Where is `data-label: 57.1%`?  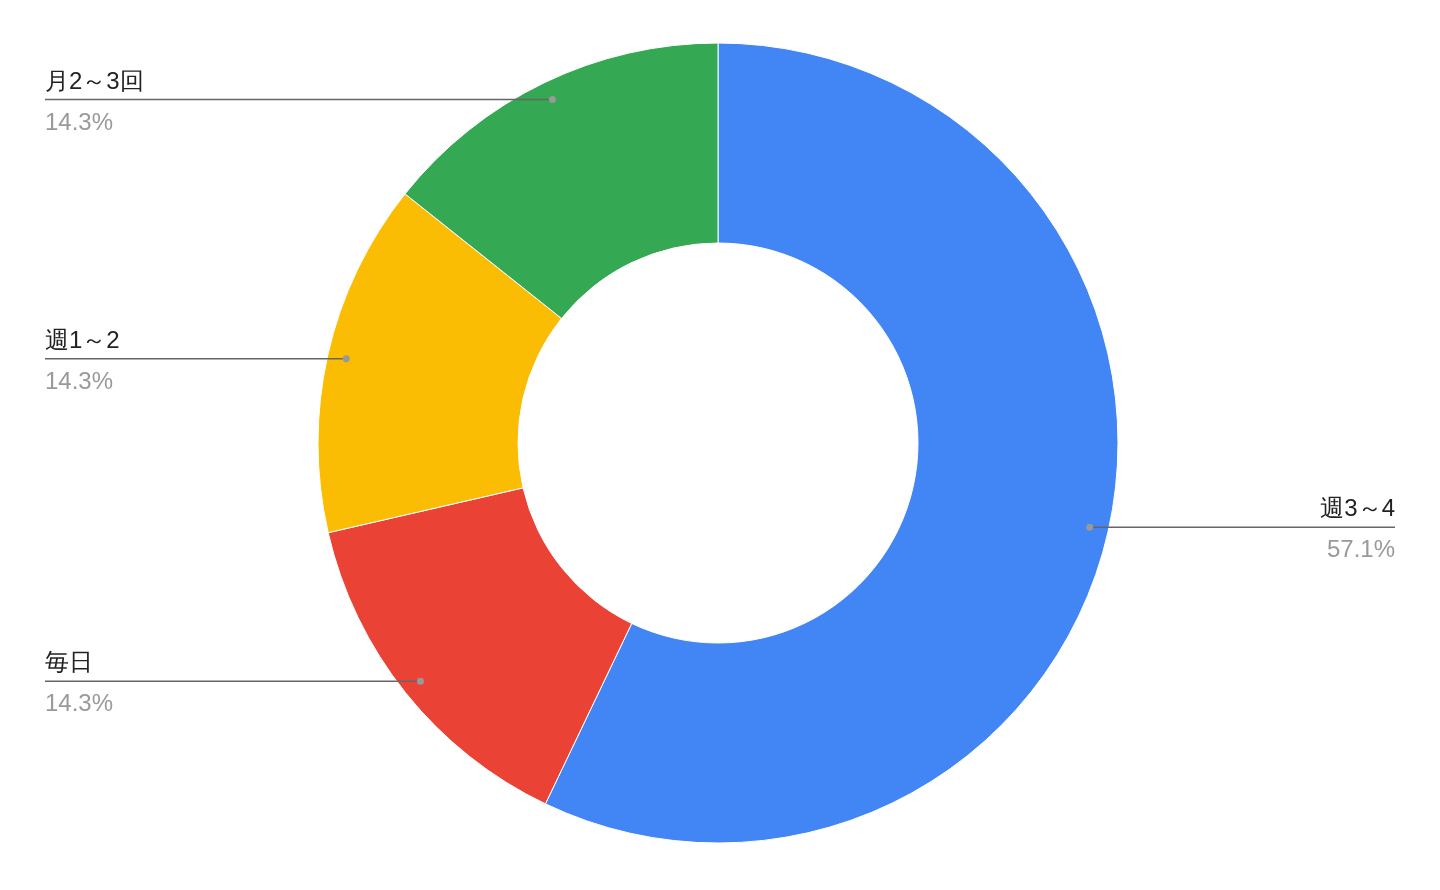 data-label: 57.1% is located at coordinates (1360, 549).